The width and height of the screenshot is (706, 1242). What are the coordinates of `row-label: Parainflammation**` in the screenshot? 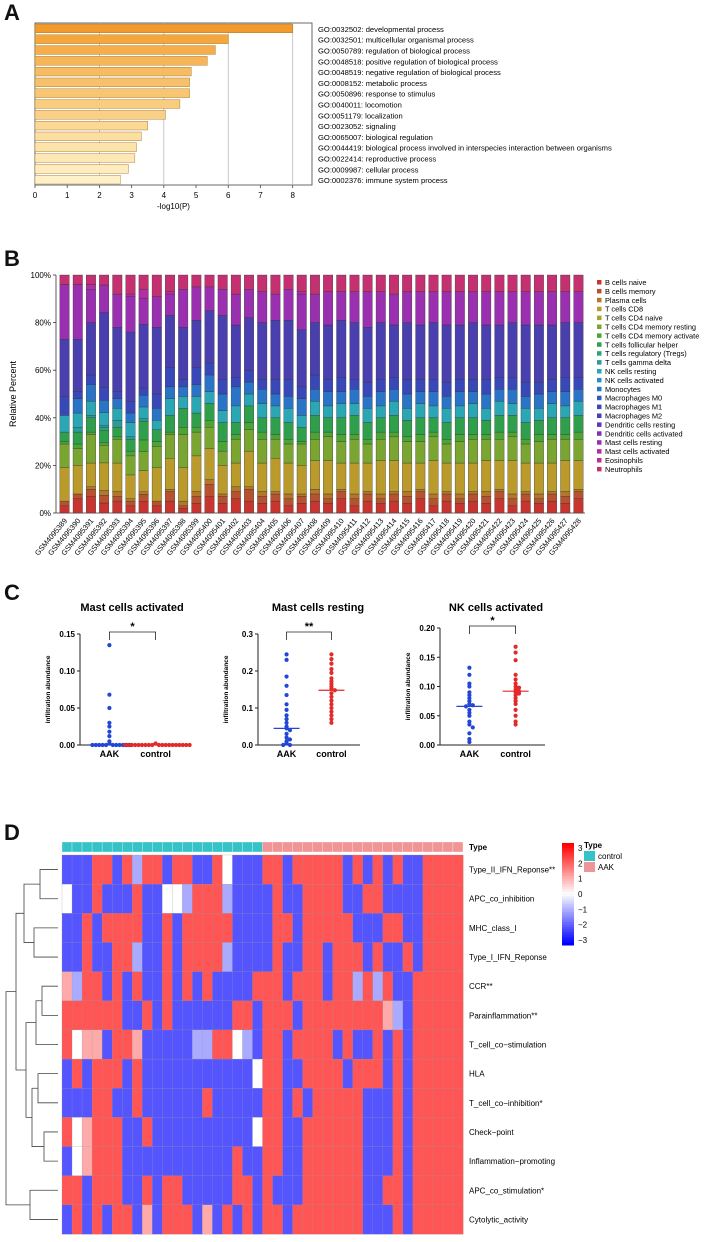 It's located at (503, 1015).